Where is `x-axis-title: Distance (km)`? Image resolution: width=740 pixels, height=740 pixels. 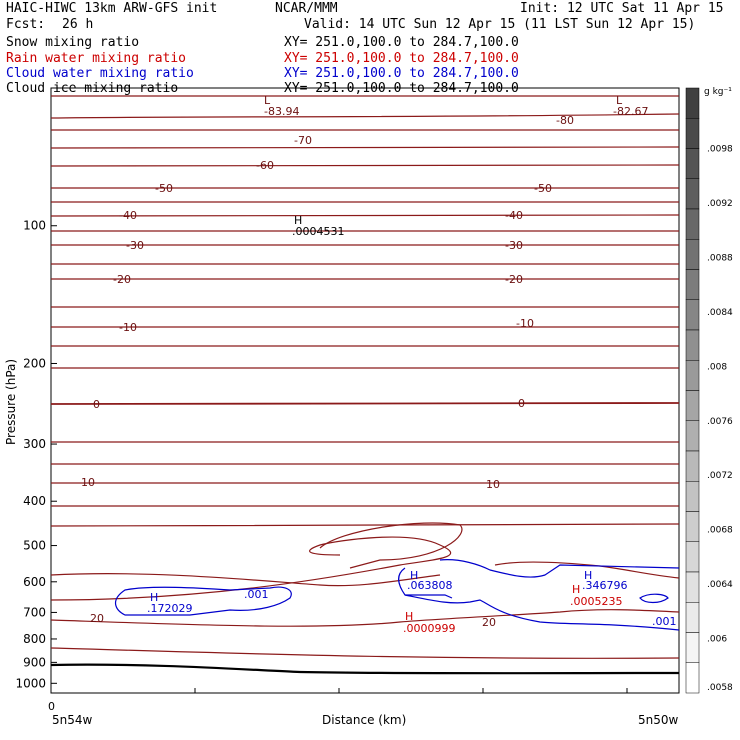
x-axis-title: Distance (km) is located at coordinates (364, 720).